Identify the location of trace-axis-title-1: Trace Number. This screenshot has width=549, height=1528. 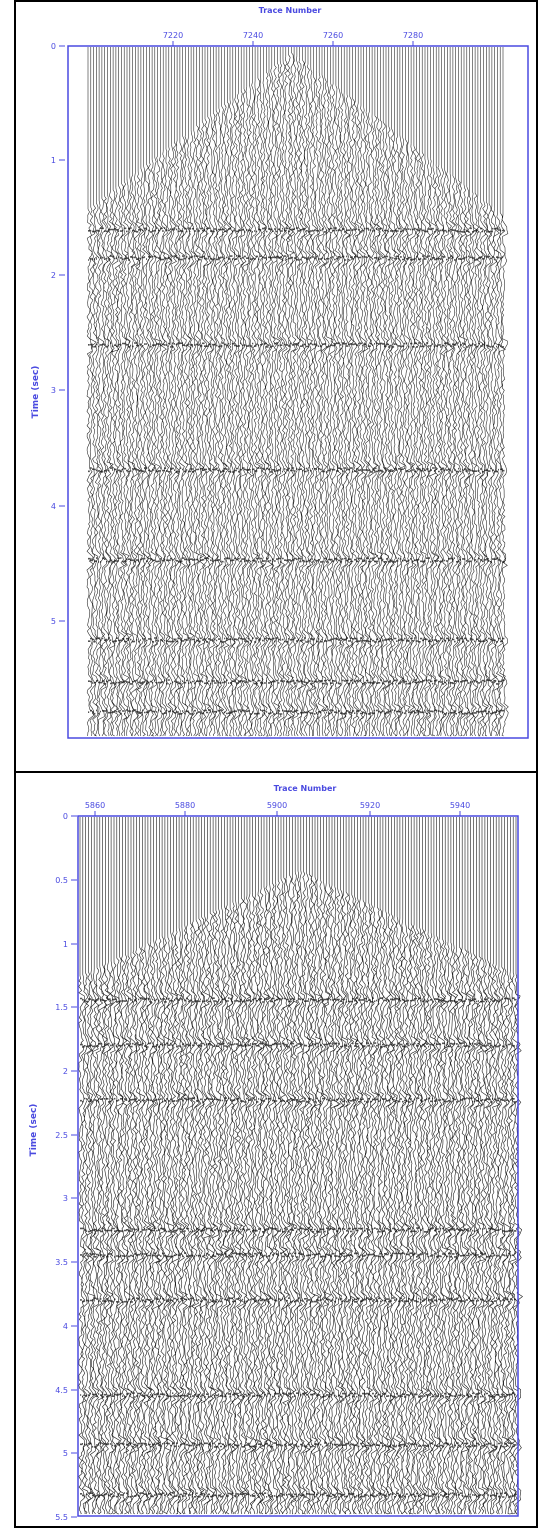
(290, 10).